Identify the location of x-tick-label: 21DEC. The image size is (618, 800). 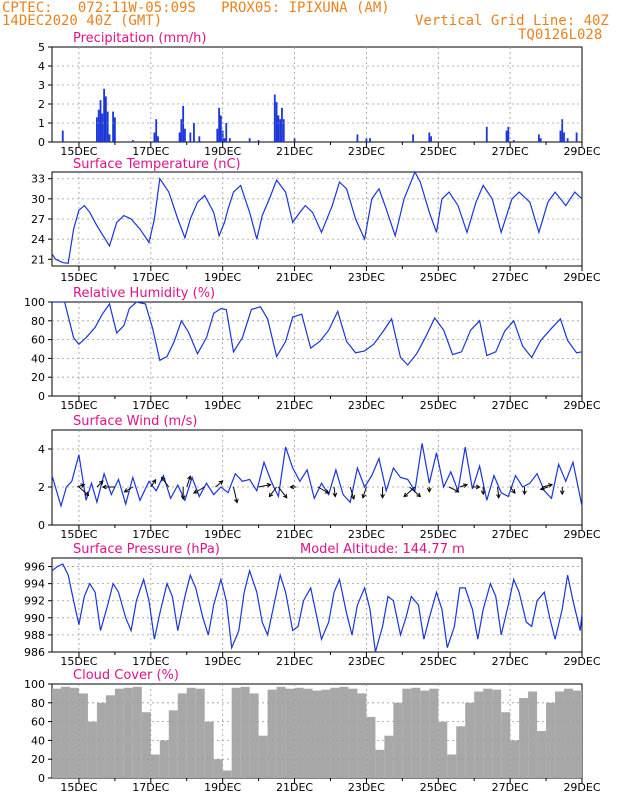
(294, 534).